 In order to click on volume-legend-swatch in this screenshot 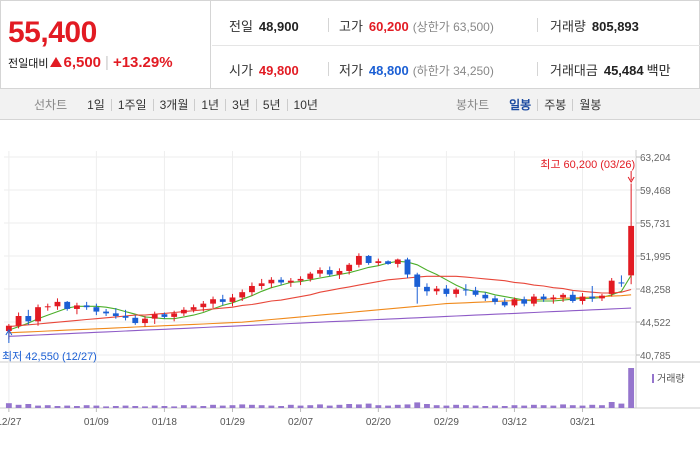, I will do `click(653, 378)`.